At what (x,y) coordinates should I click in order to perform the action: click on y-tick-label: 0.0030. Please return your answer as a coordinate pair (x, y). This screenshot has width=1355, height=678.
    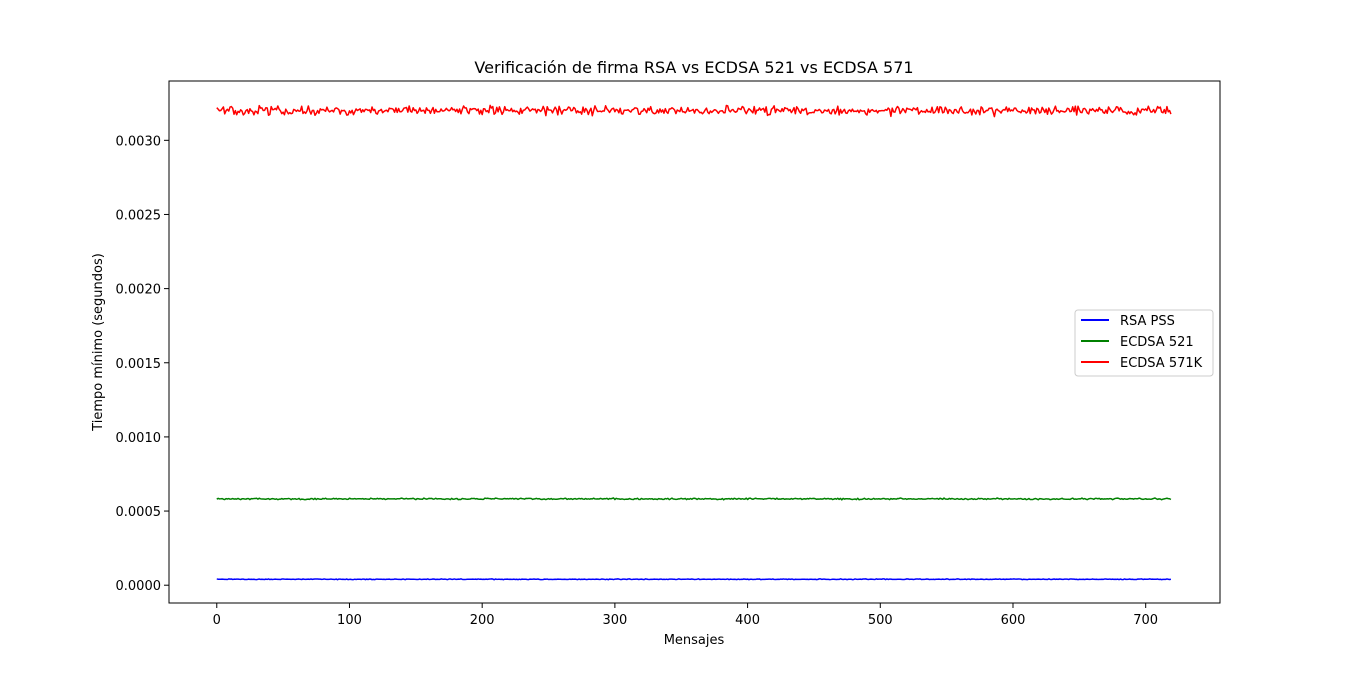
    Looking at the image, I should click on (139, 141).